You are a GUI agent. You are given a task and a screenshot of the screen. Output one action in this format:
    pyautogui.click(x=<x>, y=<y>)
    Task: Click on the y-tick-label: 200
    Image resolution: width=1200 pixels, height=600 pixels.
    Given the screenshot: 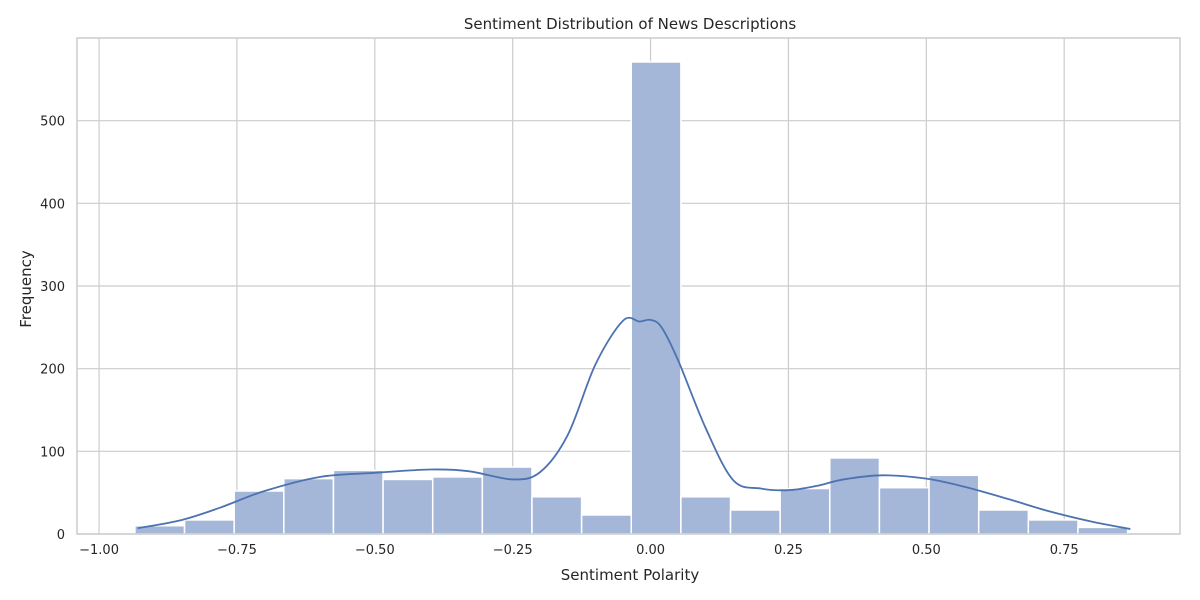 What is the action you would take?
    pyautogui.click(x=52, y=370)
    